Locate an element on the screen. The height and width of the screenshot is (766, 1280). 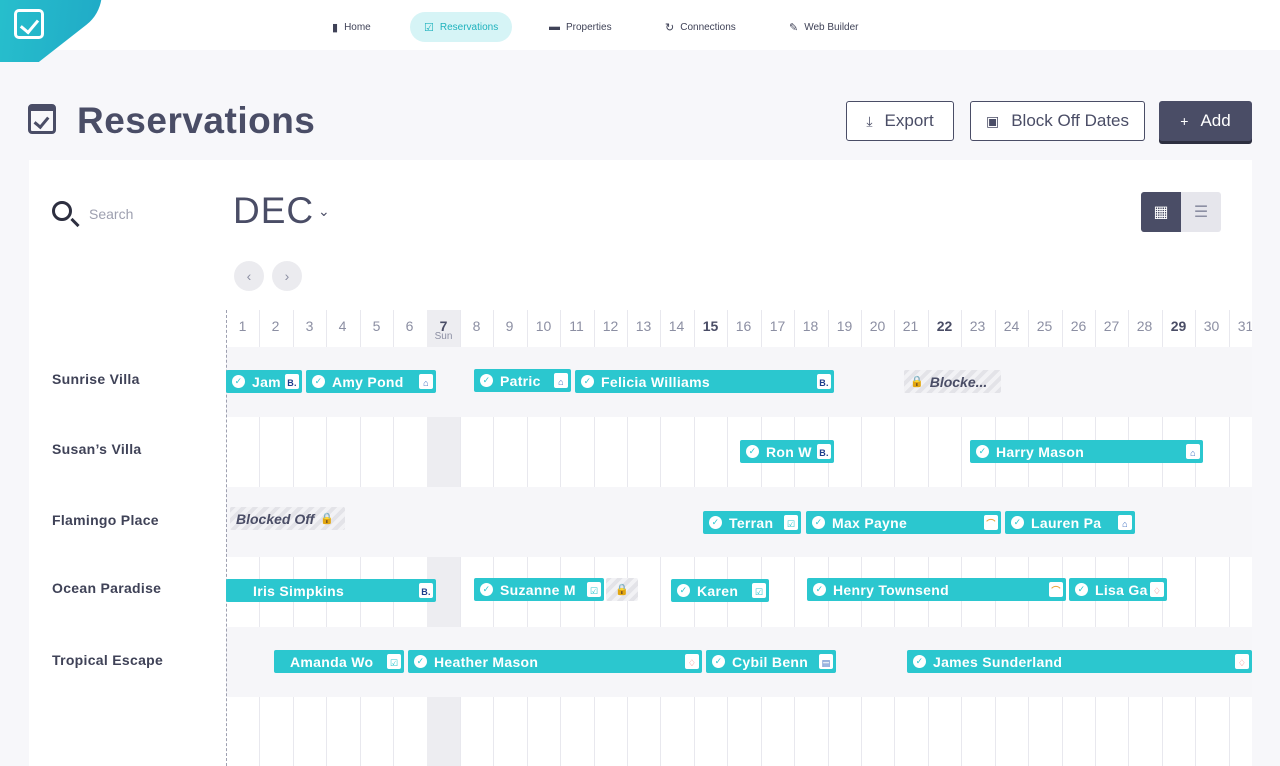
property-label: Ocean Paradise is located at coordinates (107, 588).